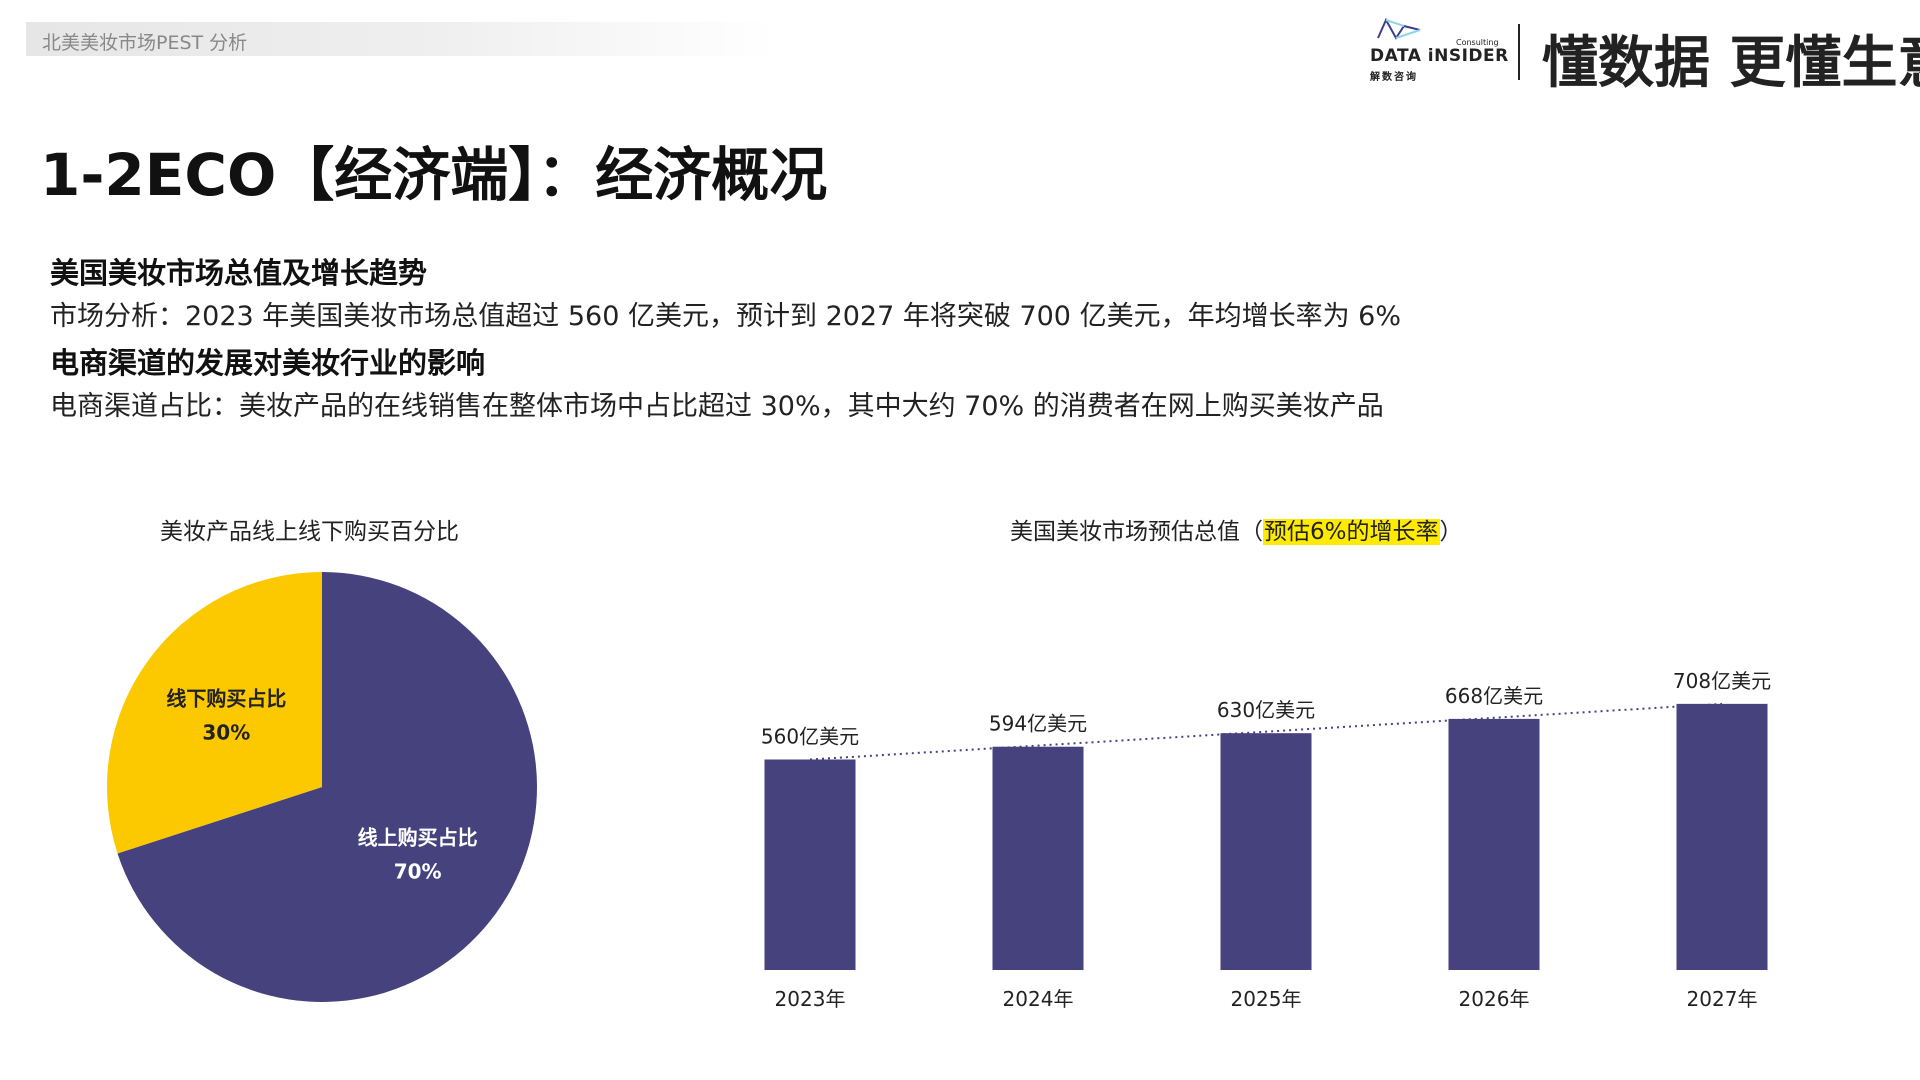  What do you see at coordinates (226, 732) in the screenshot?
I see `pie-slice-value: 30%` at bounding box center [226, 732].